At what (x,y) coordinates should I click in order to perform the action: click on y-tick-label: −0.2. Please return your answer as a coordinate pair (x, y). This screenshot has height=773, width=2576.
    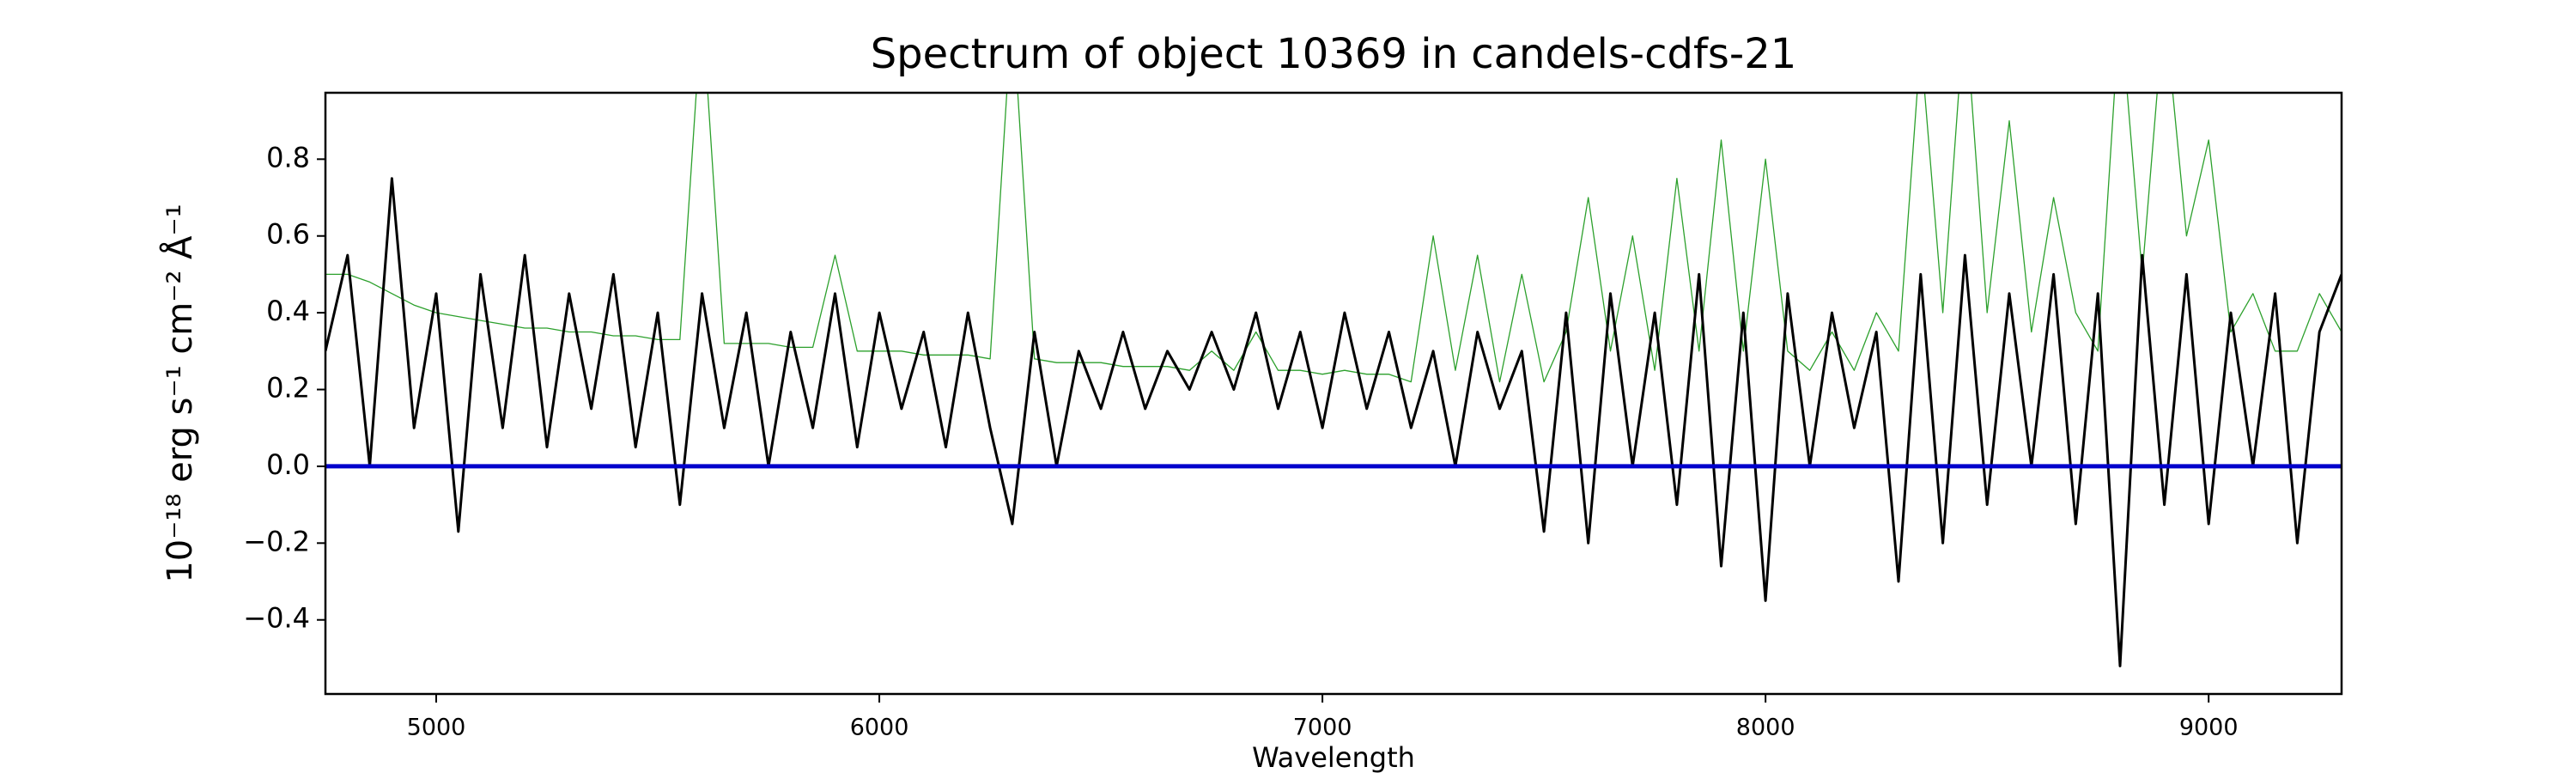
    Looking at the image, I should click on (276, 541).